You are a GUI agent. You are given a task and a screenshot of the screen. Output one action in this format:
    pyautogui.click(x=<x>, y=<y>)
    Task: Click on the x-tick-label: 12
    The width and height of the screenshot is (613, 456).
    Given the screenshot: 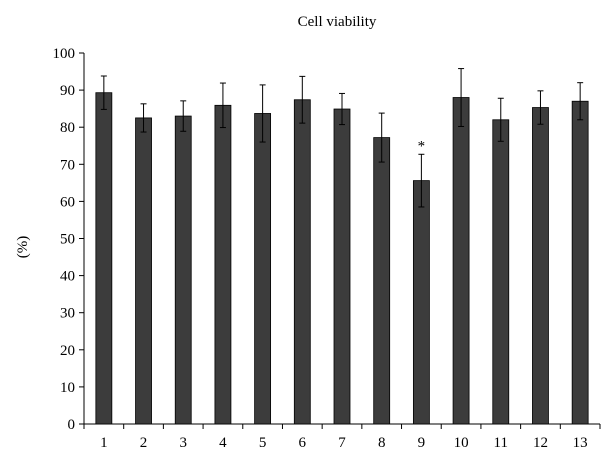 What is the action you would take?
    pyautogui.click(x=540, y=443)
    